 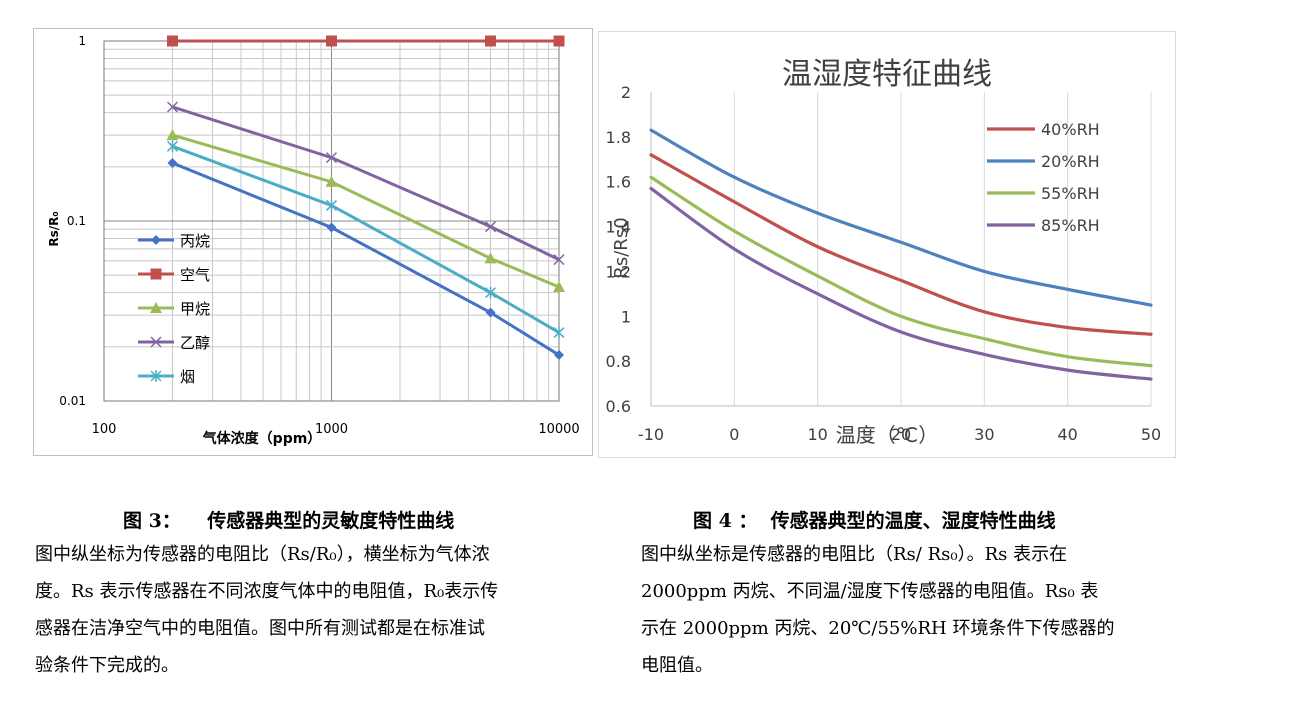 I want to click on x-tick-label: -10, so click(x=651, y=434).